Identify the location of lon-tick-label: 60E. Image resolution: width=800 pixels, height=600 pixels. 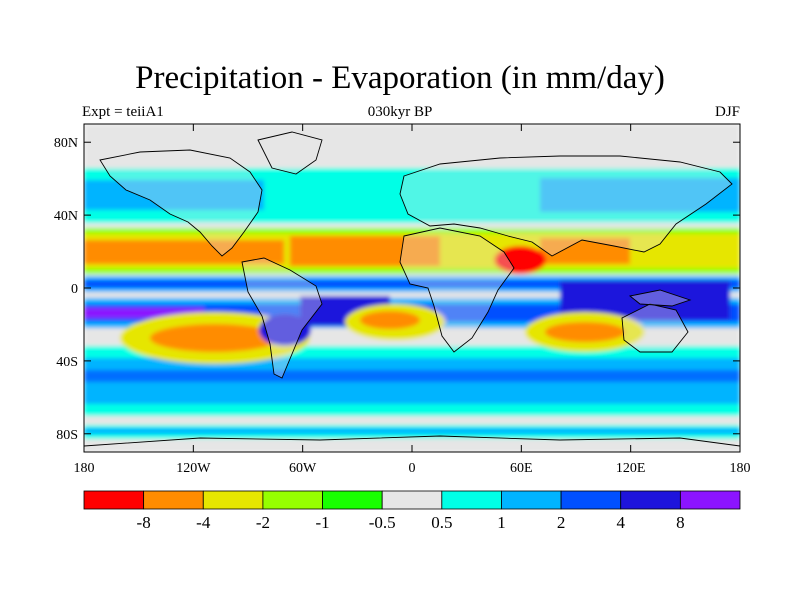
(521, 468).